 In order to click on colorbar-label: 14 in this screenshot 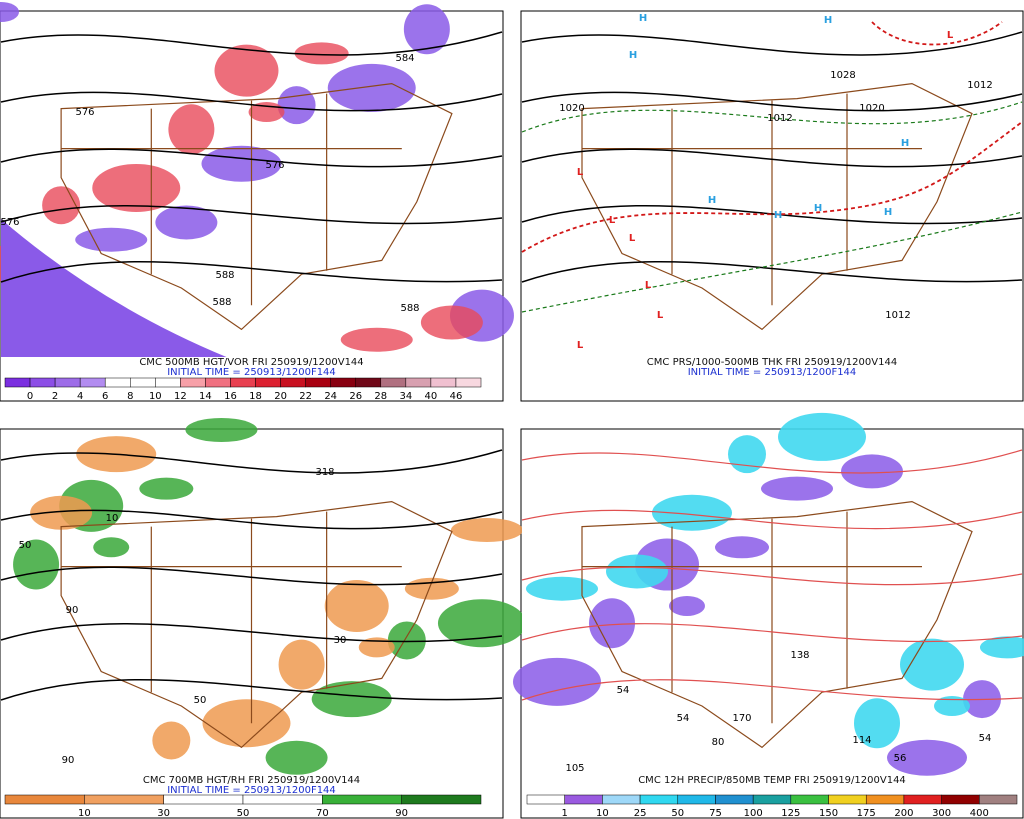, I will do `click(205, 396)`.